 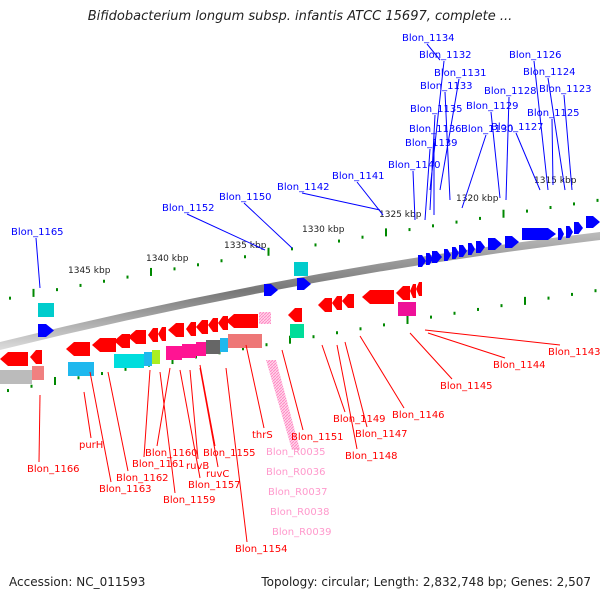 I want to click on reverse-gene-label: Blon_1161, so click(x=158, y=464).